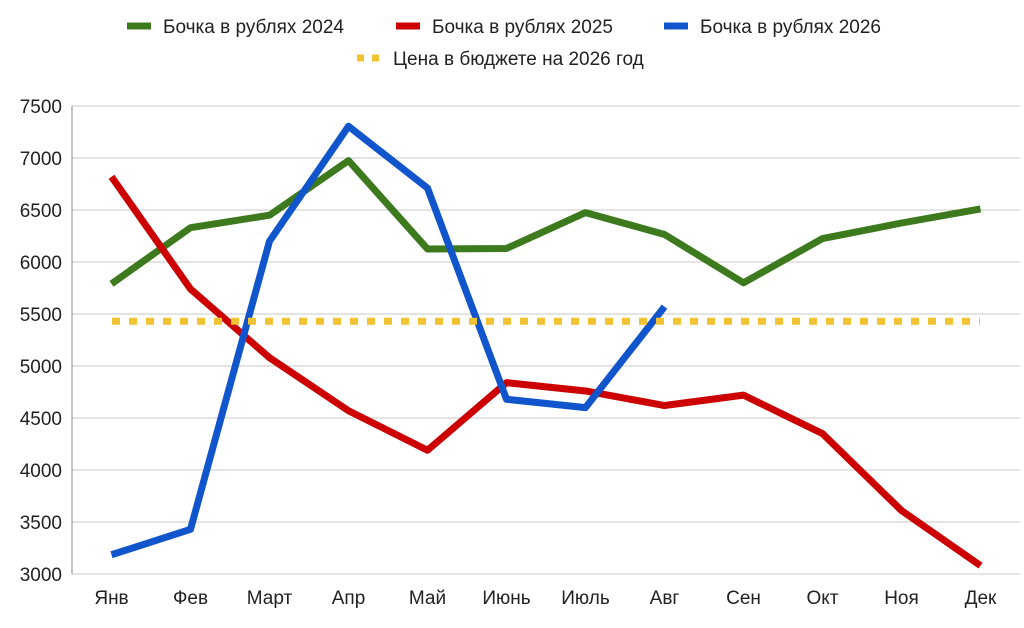  What do you see at coordinates (41, 367) in the screenshot?
I see `y-tick-label: 5000` at bounding box center [41, 367].